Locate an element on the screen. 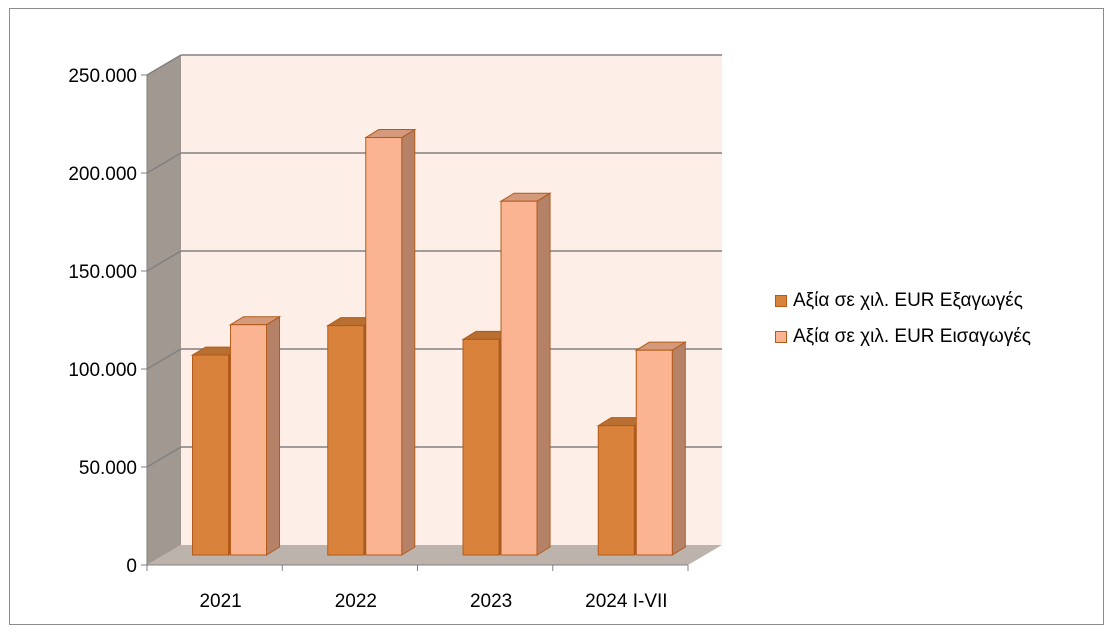 Image resolution: width=1113 pixels, height=632 pixels. y-tick-label: 250.000 is located at coordinates (102, 76).